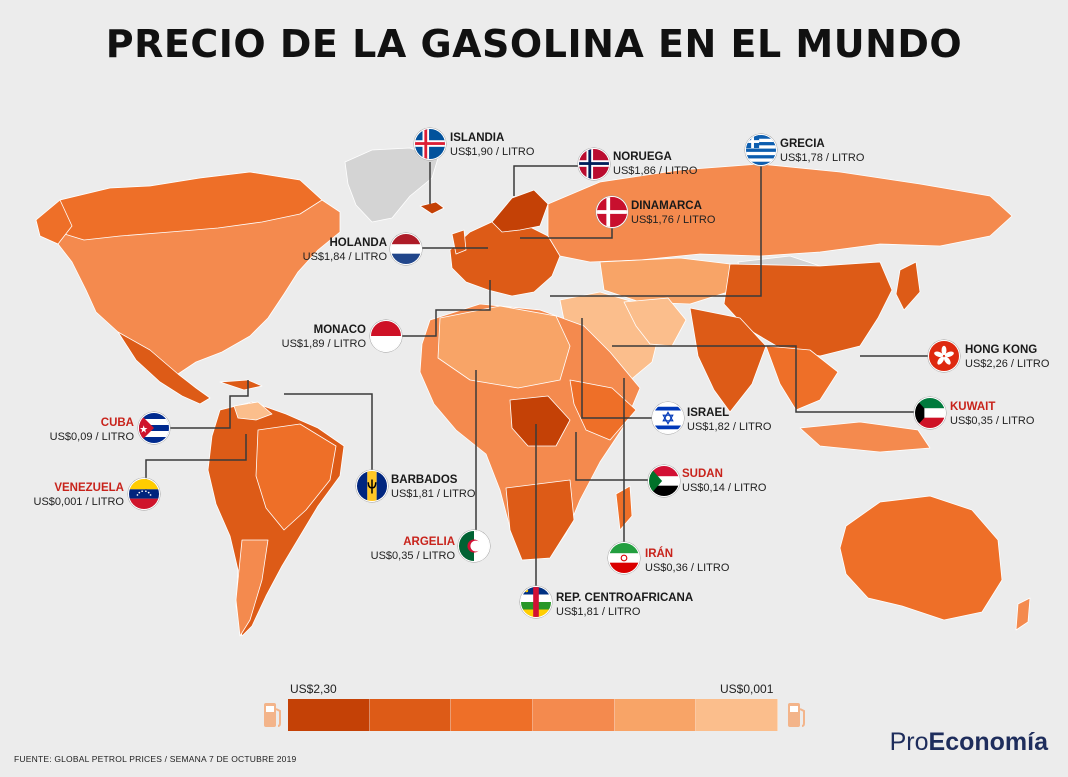 Image resolution: width=1068 pixels, height=777 pixels. Describe the element at coordinates (668, 418) in the screenshot. I see `israel-flag-icon` at that location.